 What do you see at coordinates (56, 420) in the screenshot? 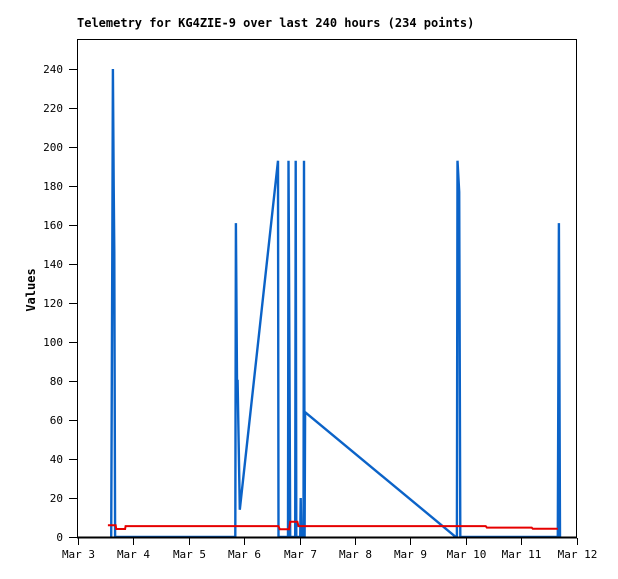
I see `y-tick-label: 60` at bounding box center [56, 420].